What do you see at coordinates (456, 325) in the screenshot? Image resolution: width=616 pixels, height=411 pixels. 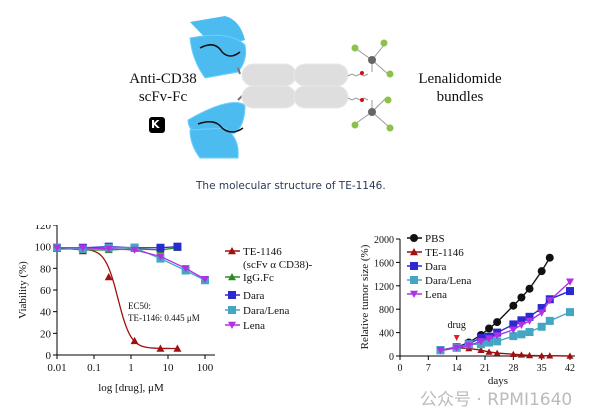 I see `drug-annotation: drug` at bounding box center [456, 325].